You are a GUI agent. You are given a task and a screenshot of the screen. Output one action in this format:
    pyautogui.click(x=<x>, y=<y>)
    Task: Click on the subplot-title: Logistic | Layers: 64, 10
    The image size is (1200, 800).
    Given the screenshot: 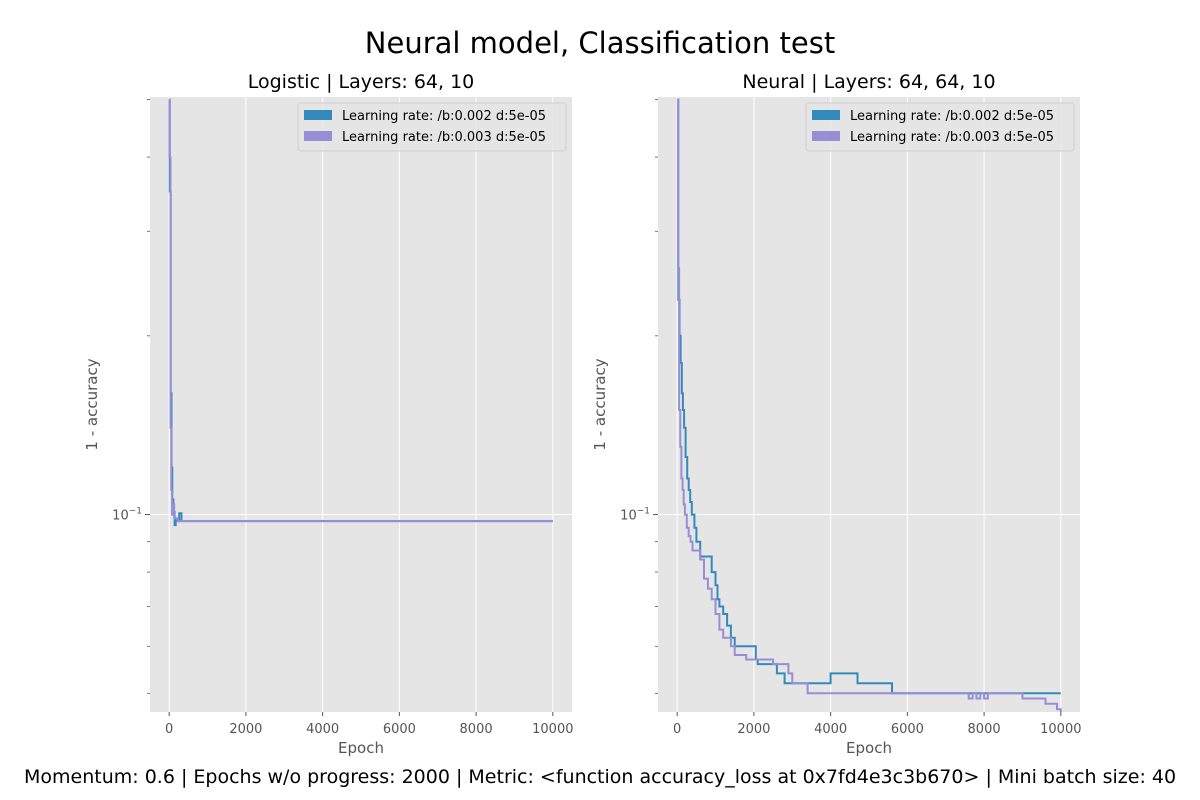 What is the action you would take?
    pyautogui.click(x=361, y=82)
    